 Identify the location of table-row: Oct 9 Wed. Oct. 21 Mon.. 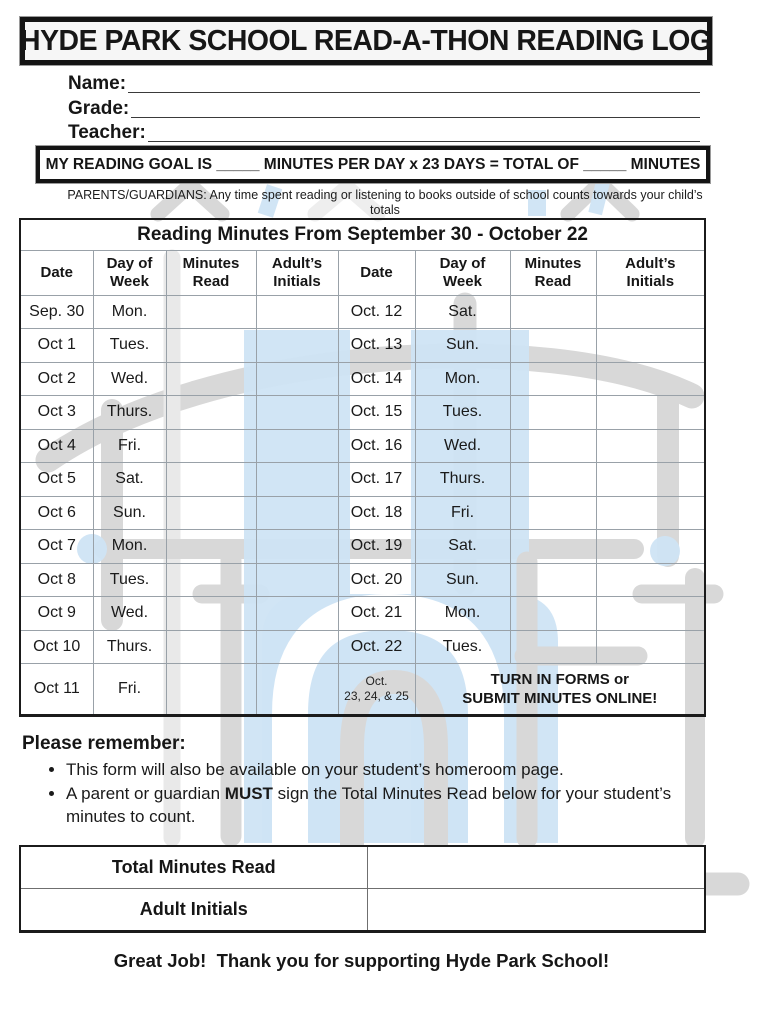
(362, 613).